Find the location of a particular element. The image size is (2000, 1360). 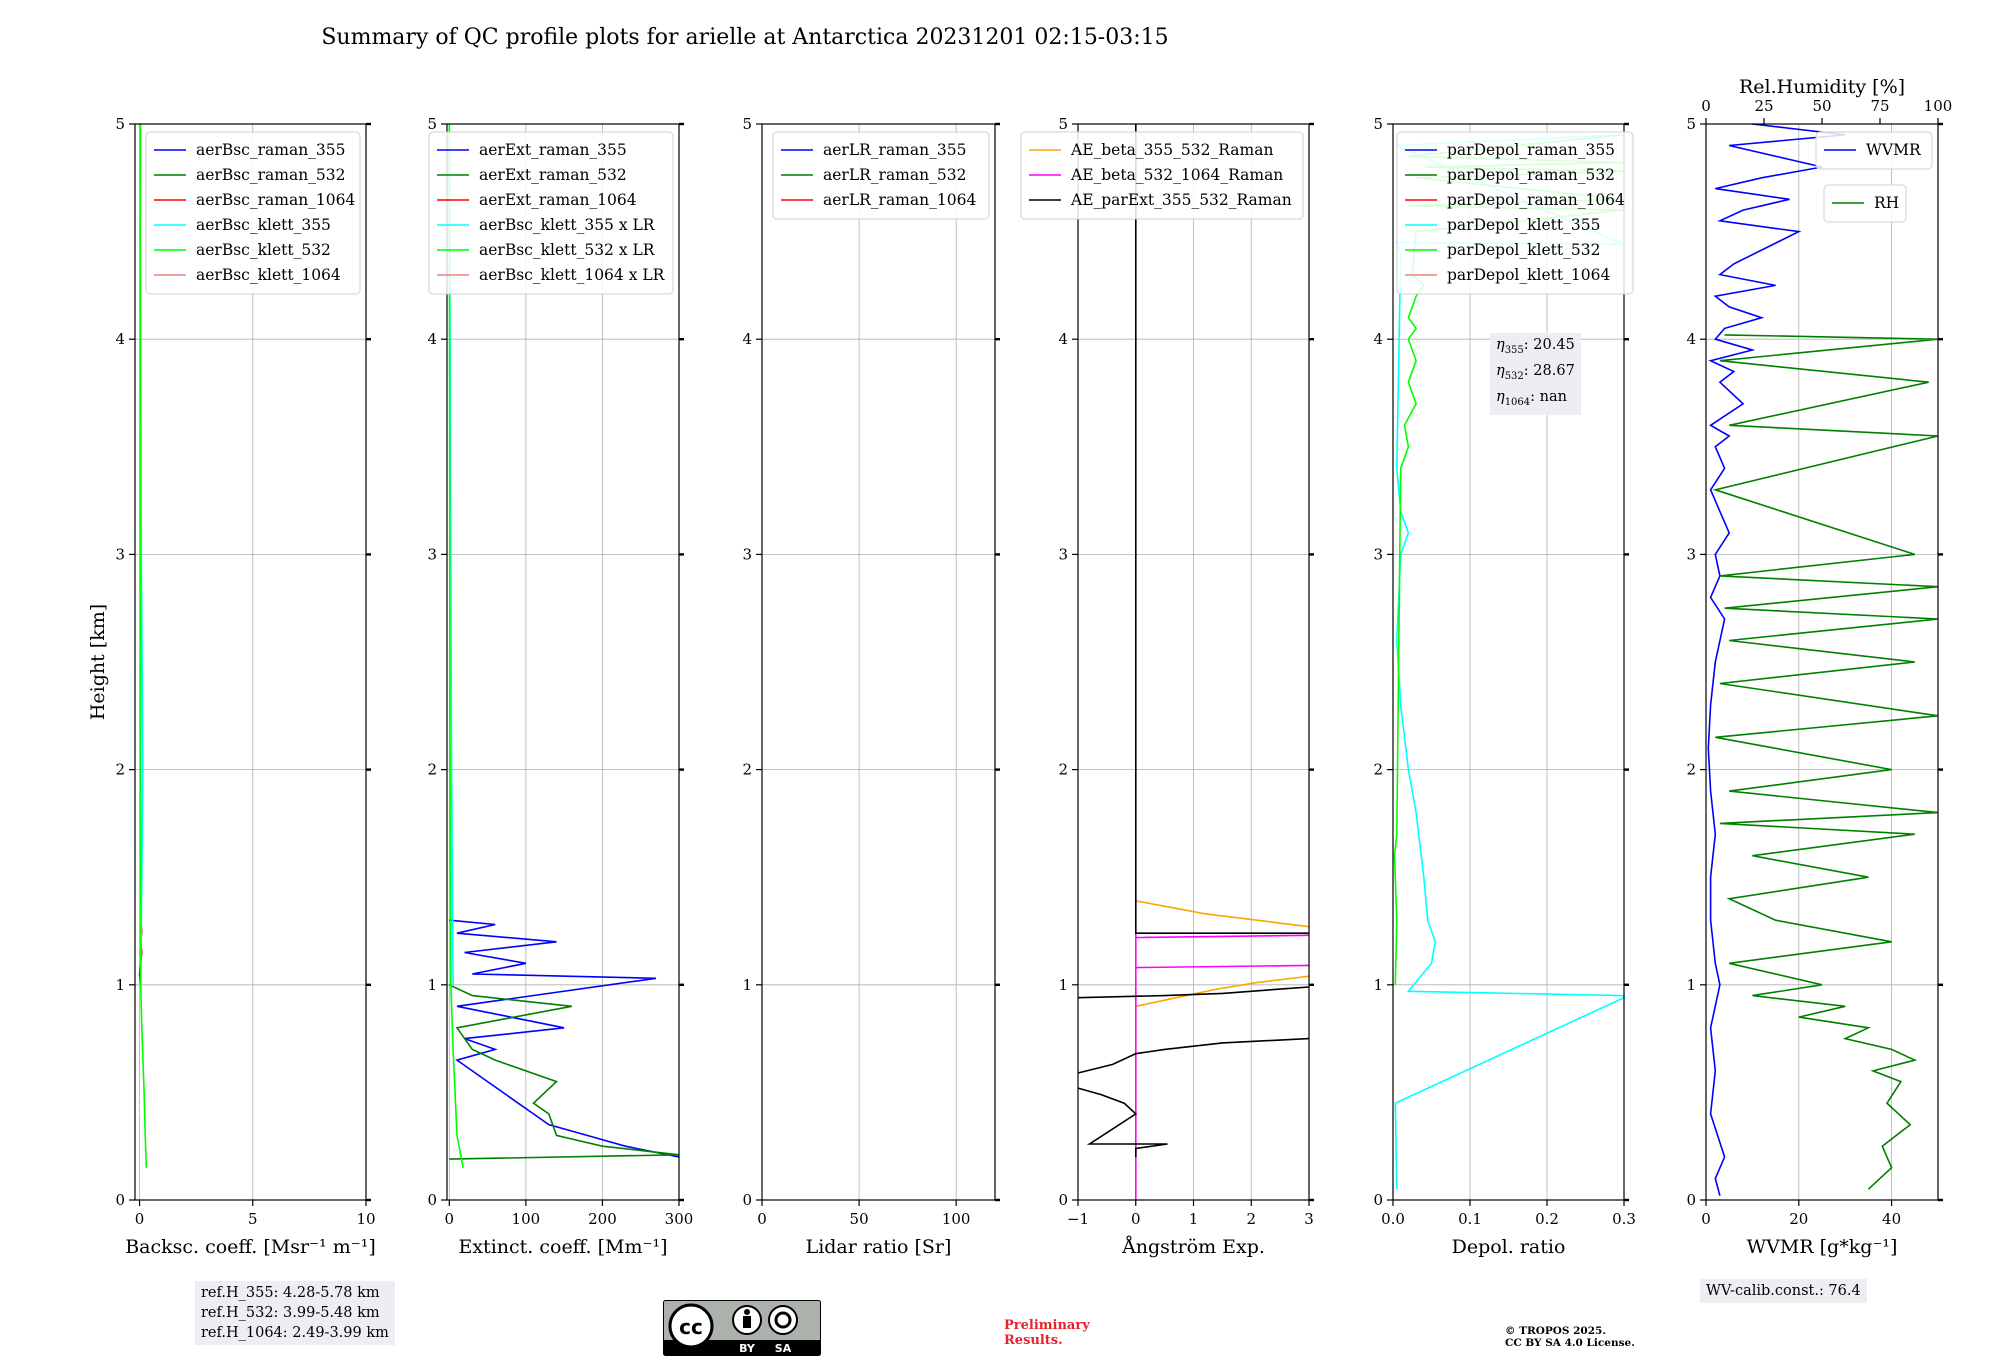

x-tick-label: 40 is located at coordinates (1891, 1219).